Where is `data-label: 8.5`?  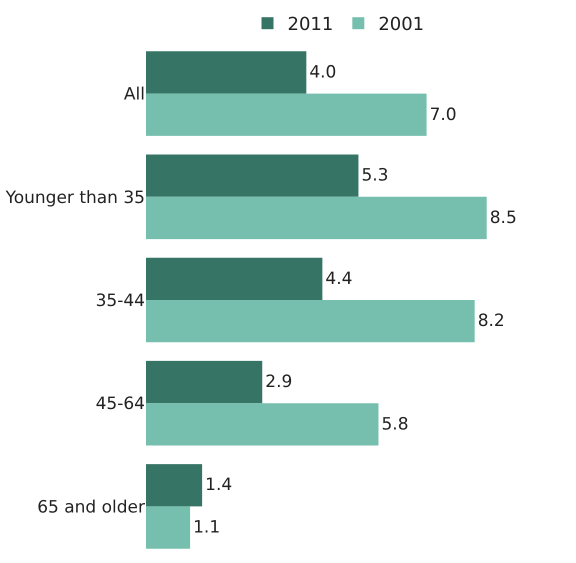
data-label: 8.5 is located at coordinates (503, 218).